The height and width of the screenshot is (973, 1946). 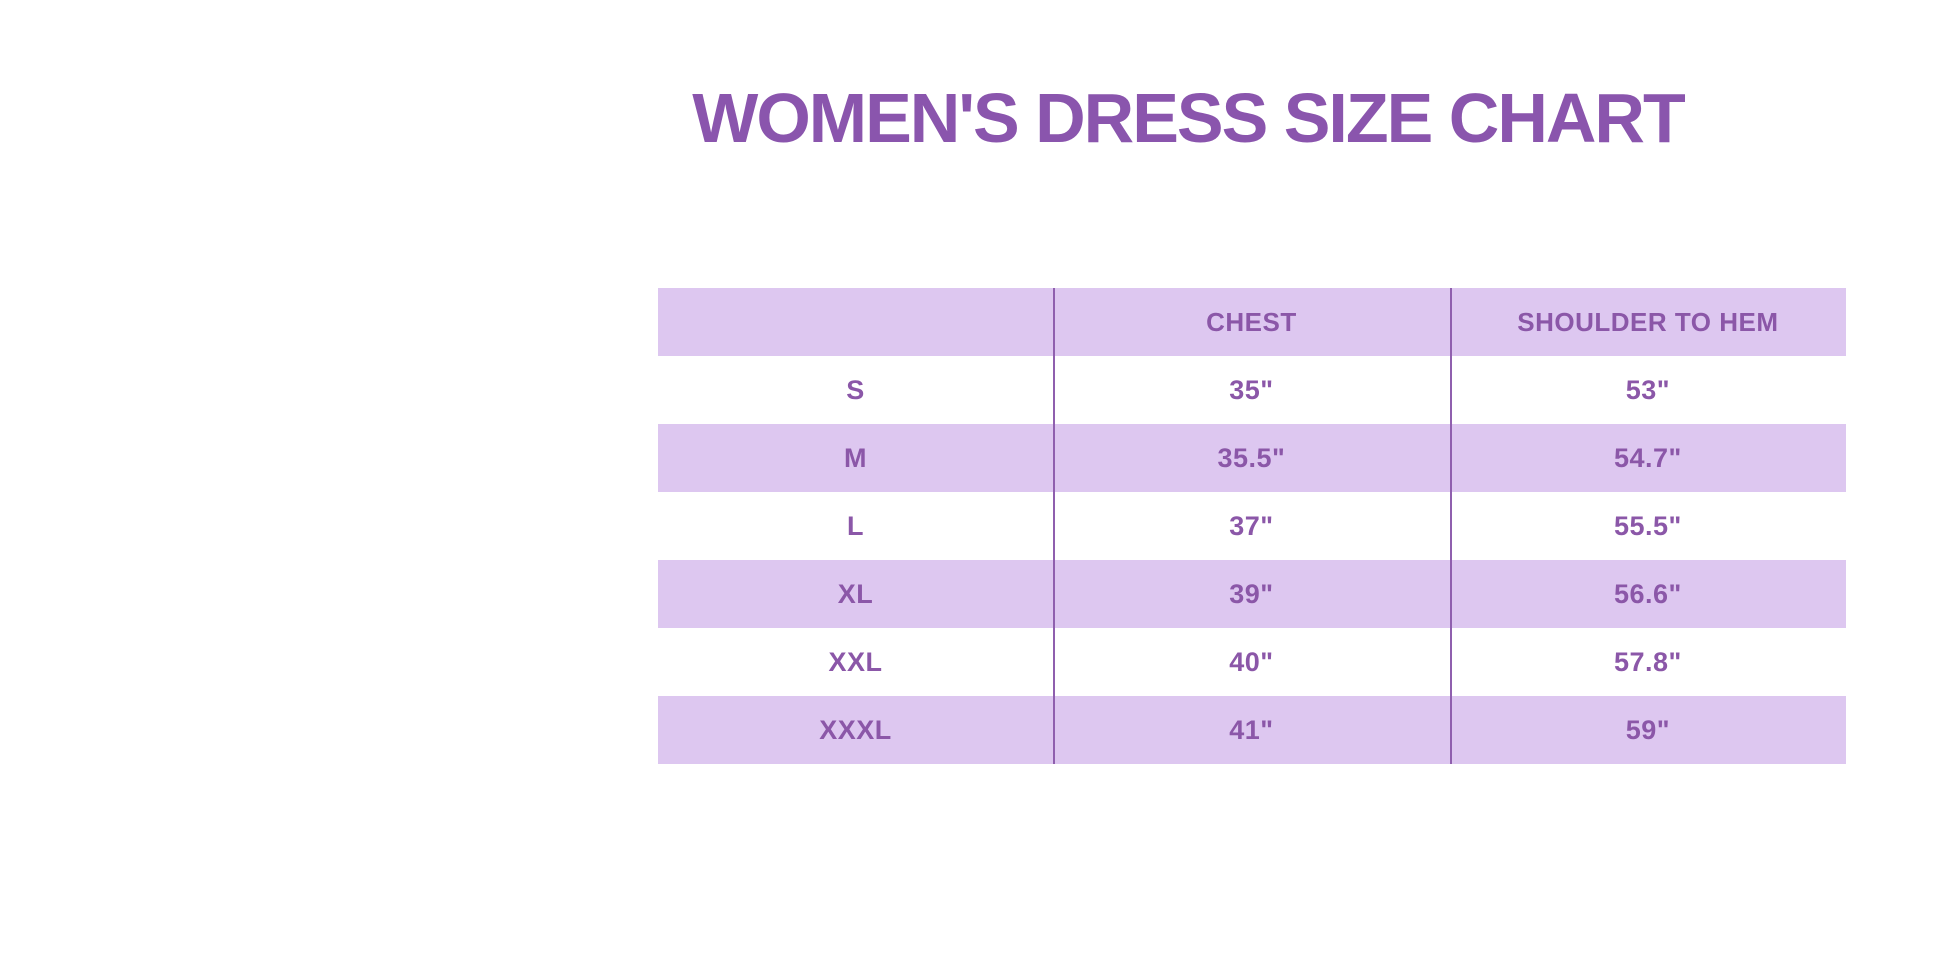 I want to click on header-cell-chest: CHEST, so click(x=1251, y=321).